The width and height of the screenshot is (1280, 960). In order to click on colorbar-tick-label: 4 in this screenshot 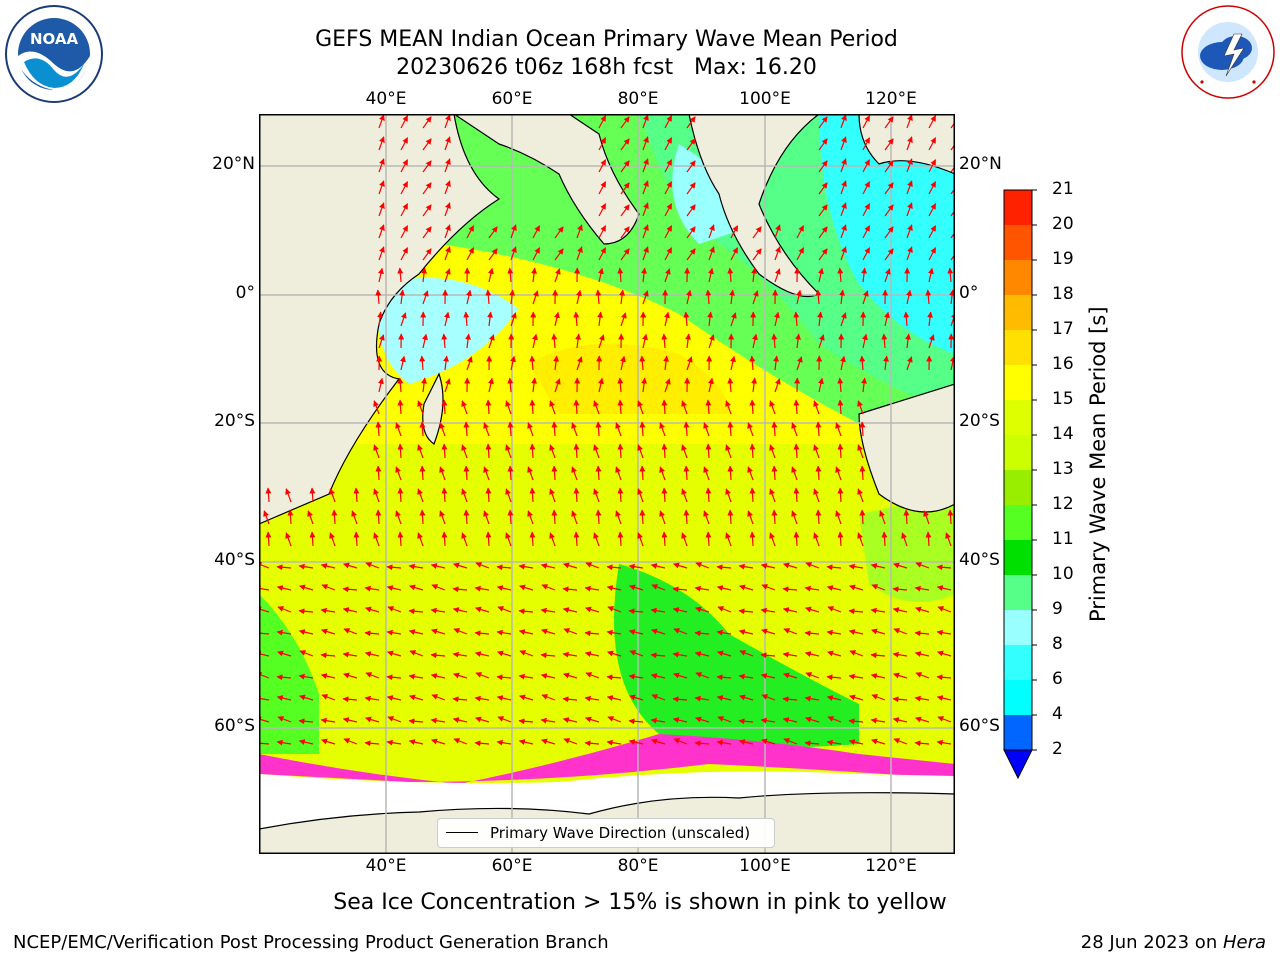, I will do `click(1057, 714)`.